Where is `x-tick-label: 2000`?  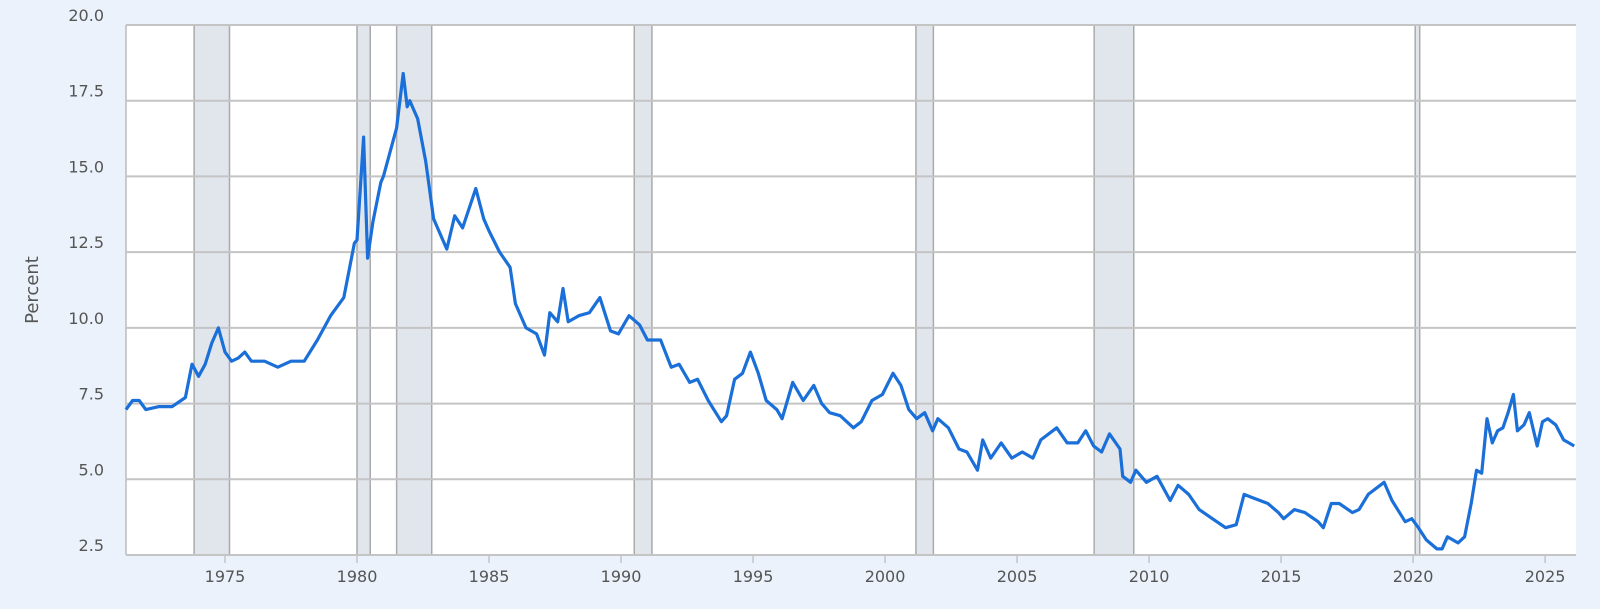
x-tick-label: 2000 is located at coordinates (885, 576).